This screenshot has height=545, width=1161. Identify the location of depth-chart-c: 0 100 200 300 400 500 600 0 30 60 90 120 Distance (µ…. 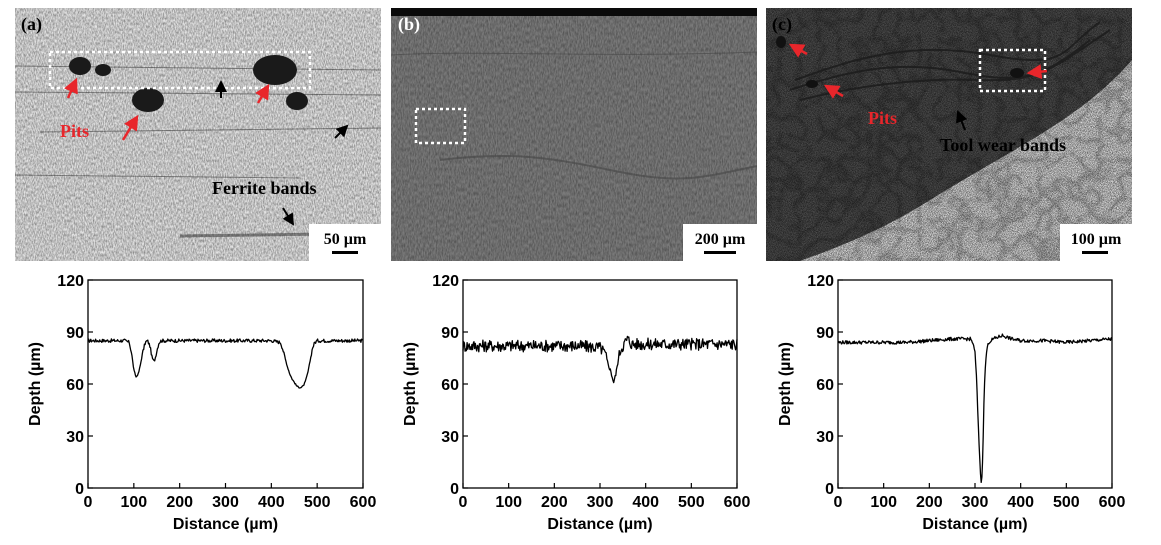
(951, 403).